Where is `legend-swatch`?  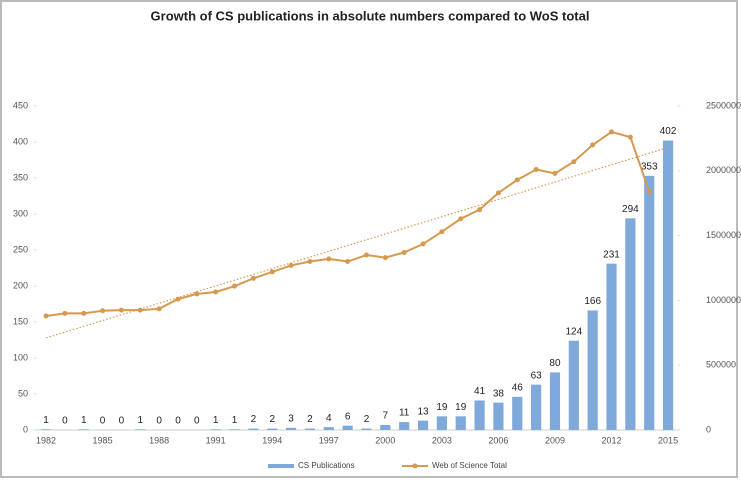 legend-swatch is located at coordinates (281, 466).